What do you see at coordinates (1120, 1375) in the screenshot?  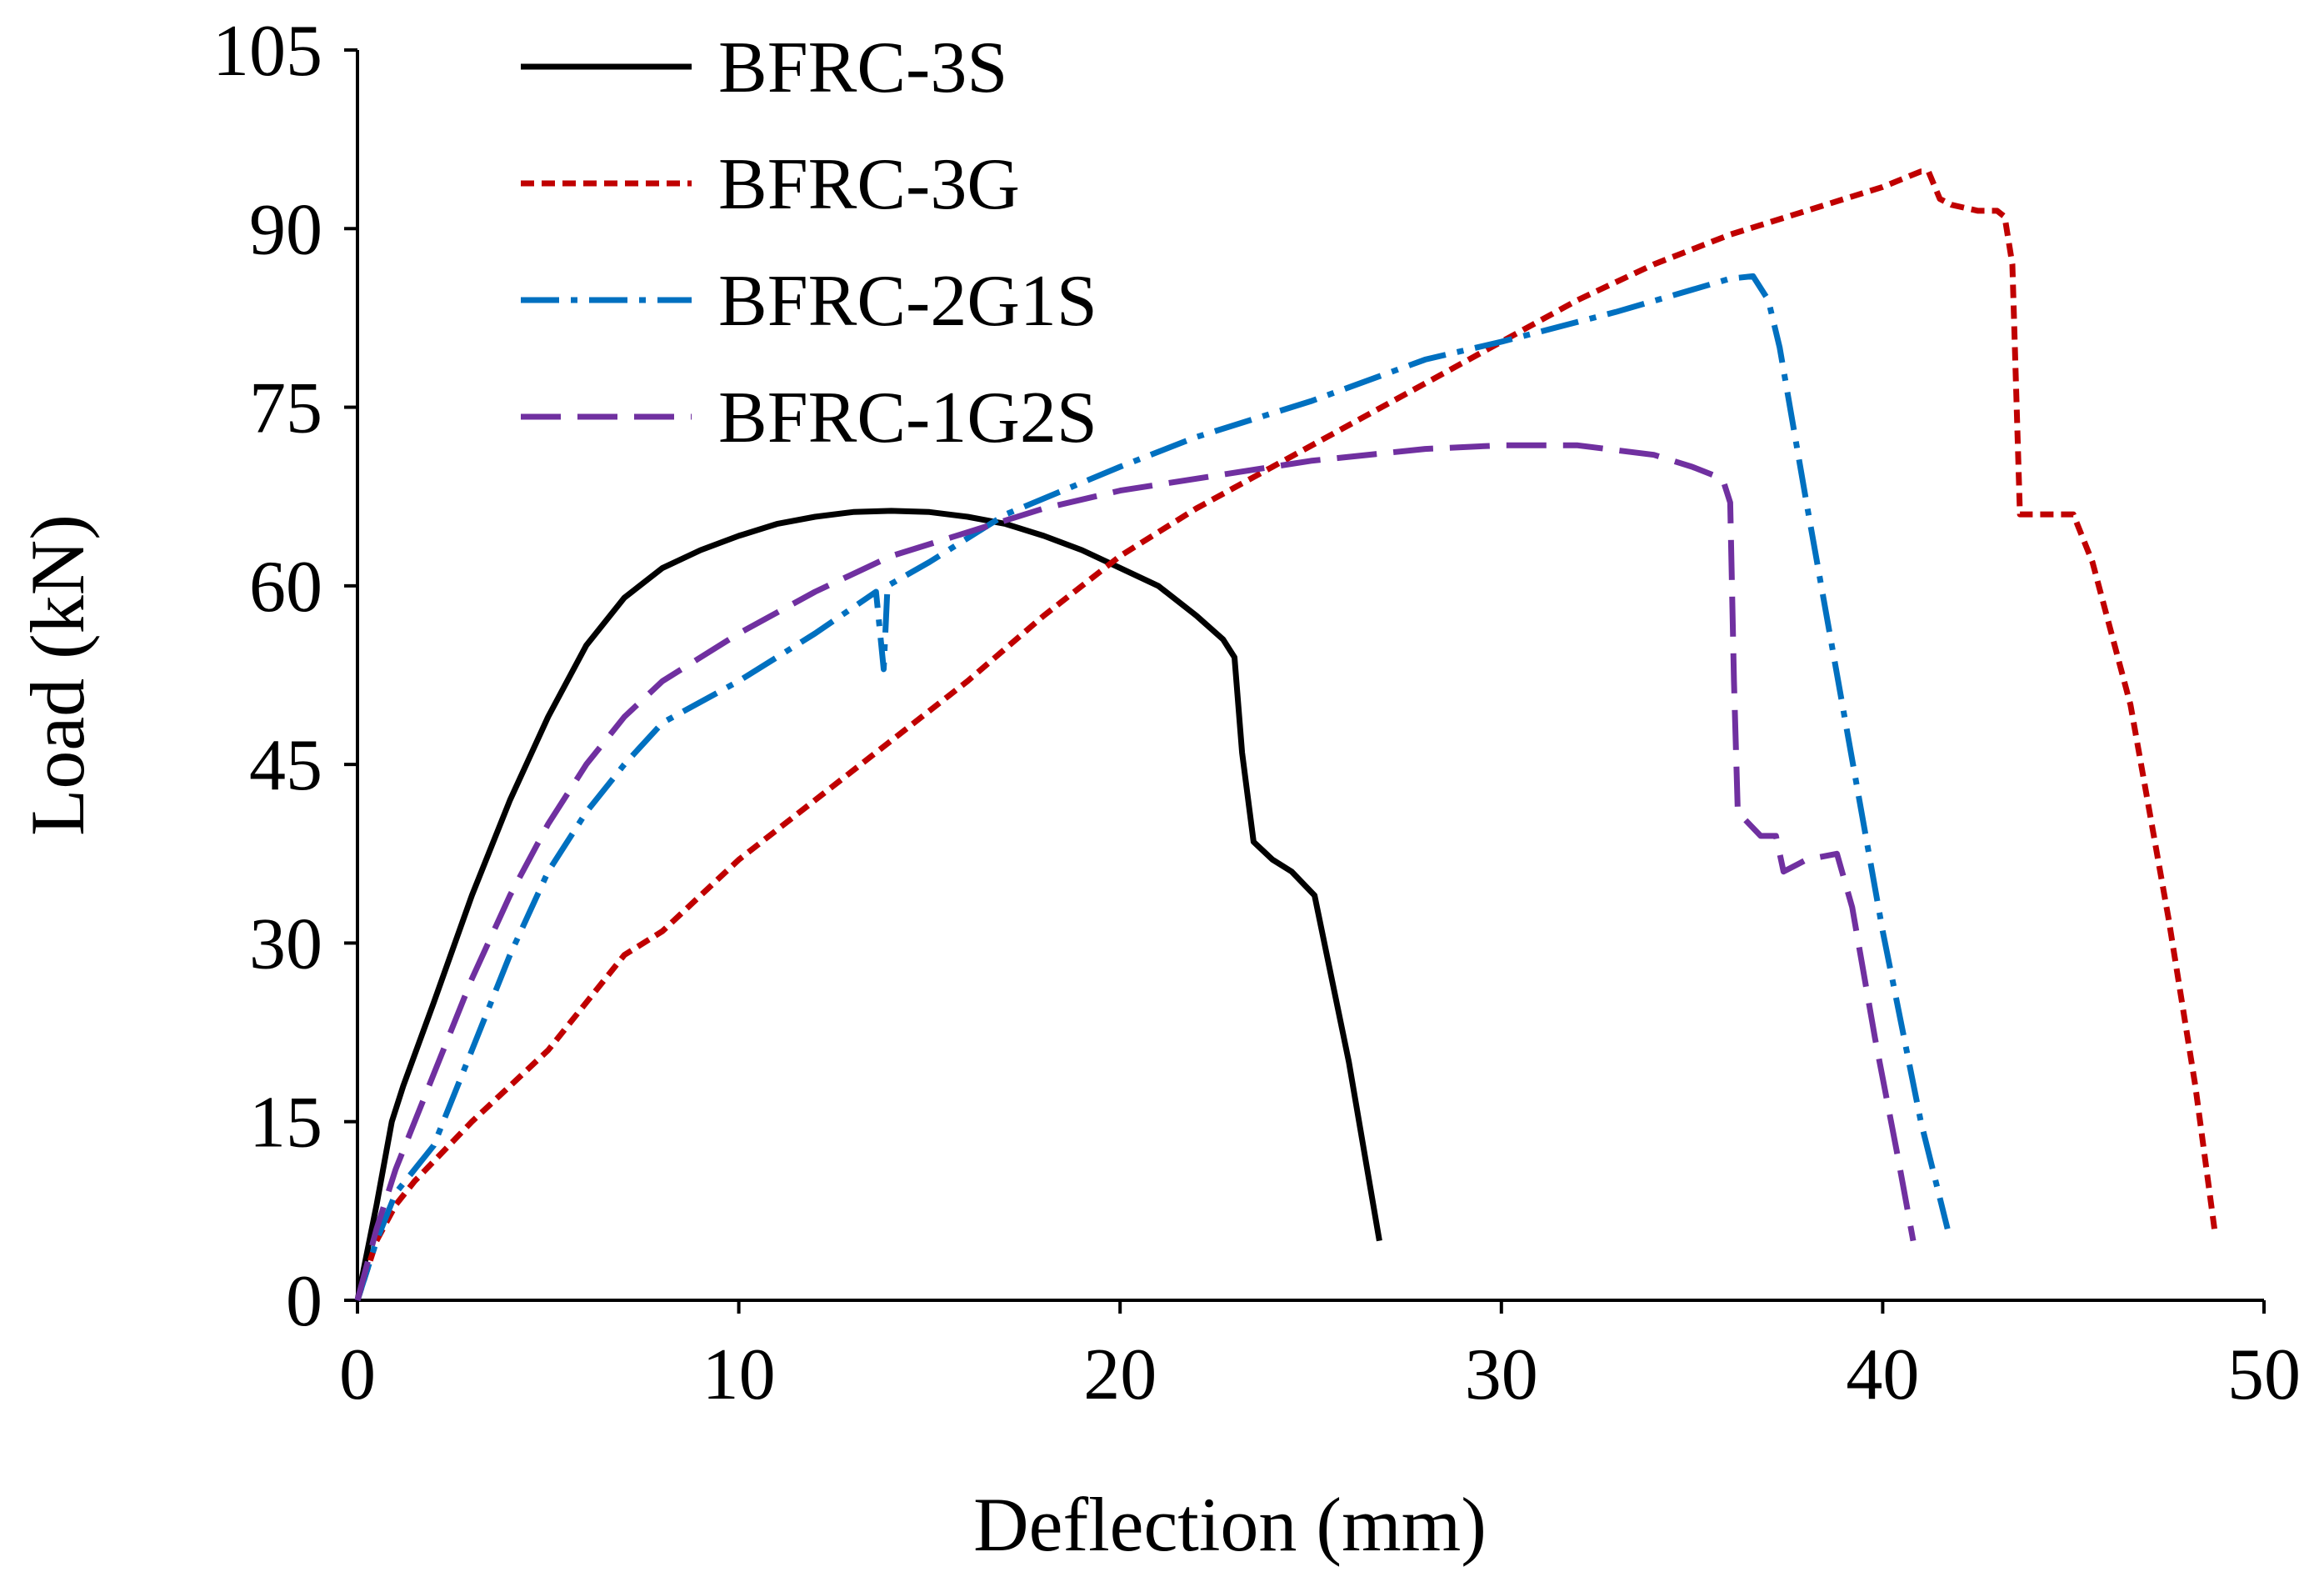 I see `x-tick-label: 20` at bounding box center [1120, 1375].